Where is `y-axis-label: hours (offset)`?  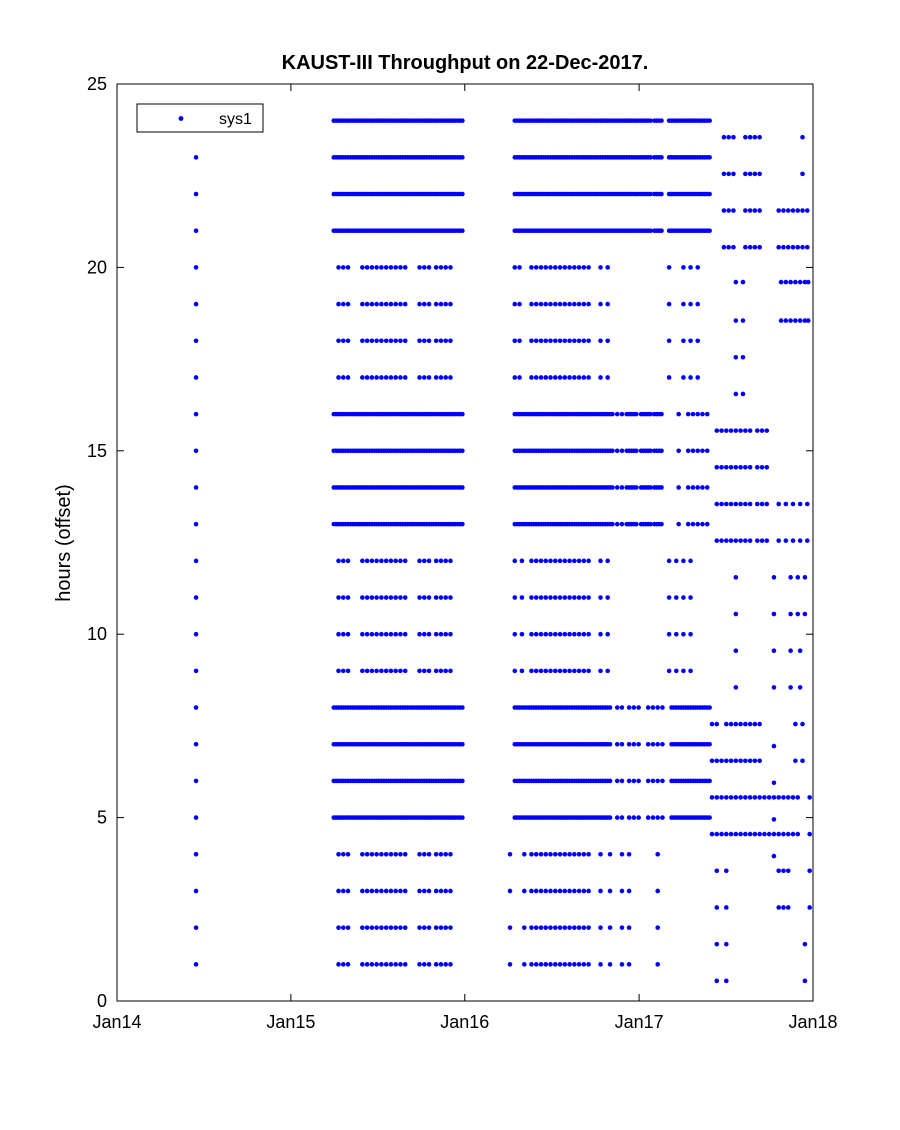 y-axis-label: hours (offset) is located at coordinates (64, 542).